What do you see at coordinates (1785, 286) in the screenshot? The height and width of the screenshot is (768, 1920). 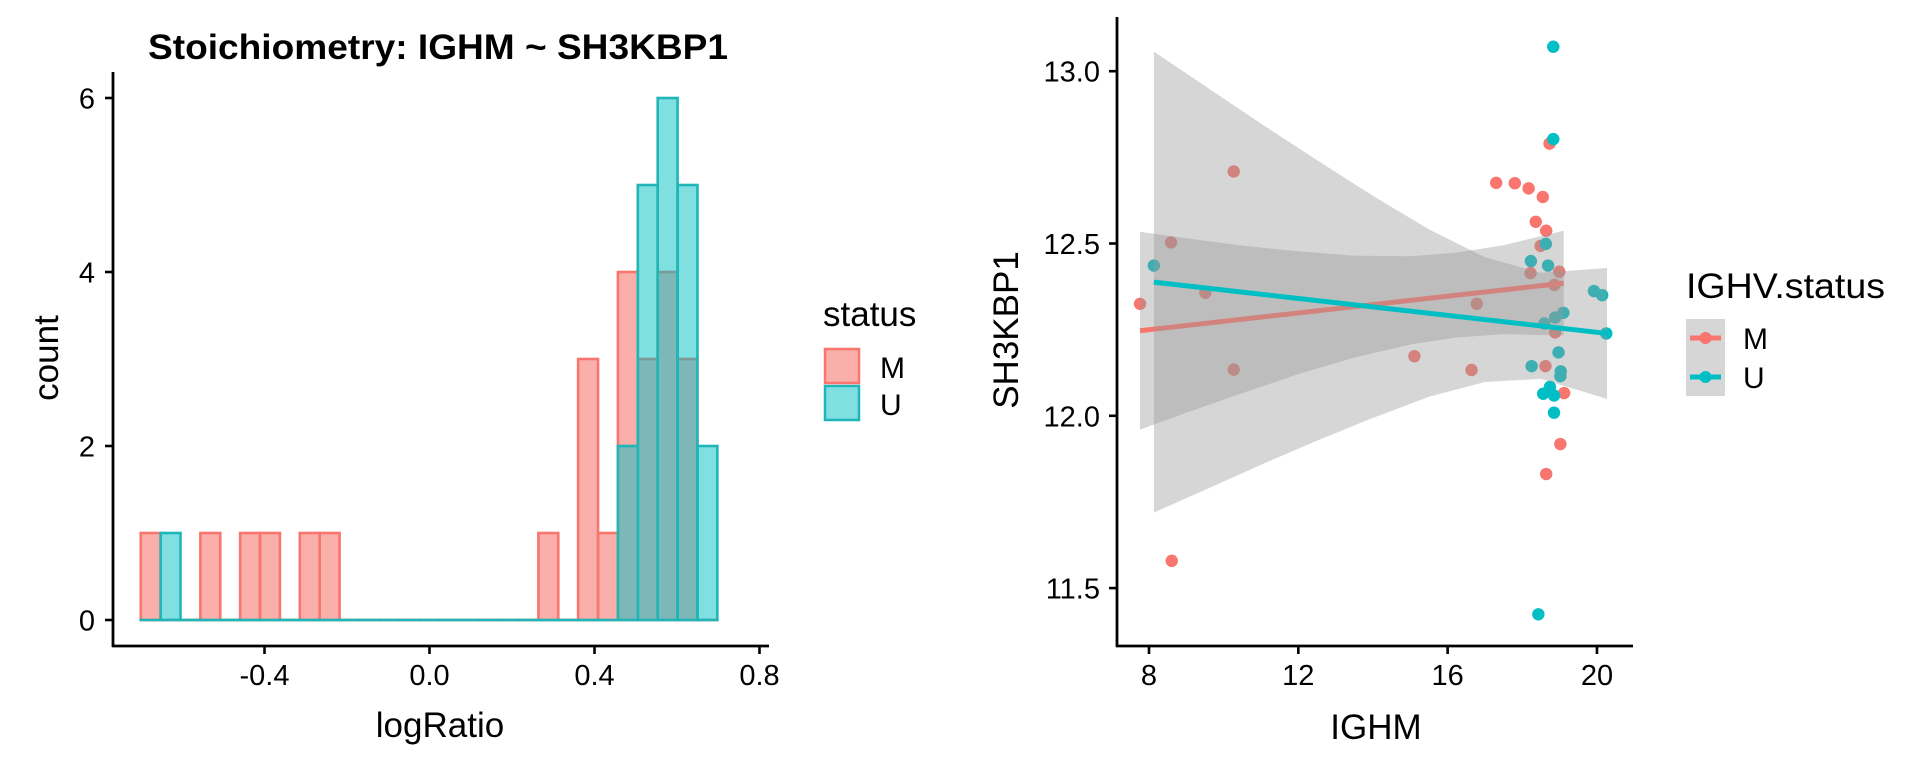 I see `scatter-legend-title: IGHV.status` at bounding box center [1785, 286].